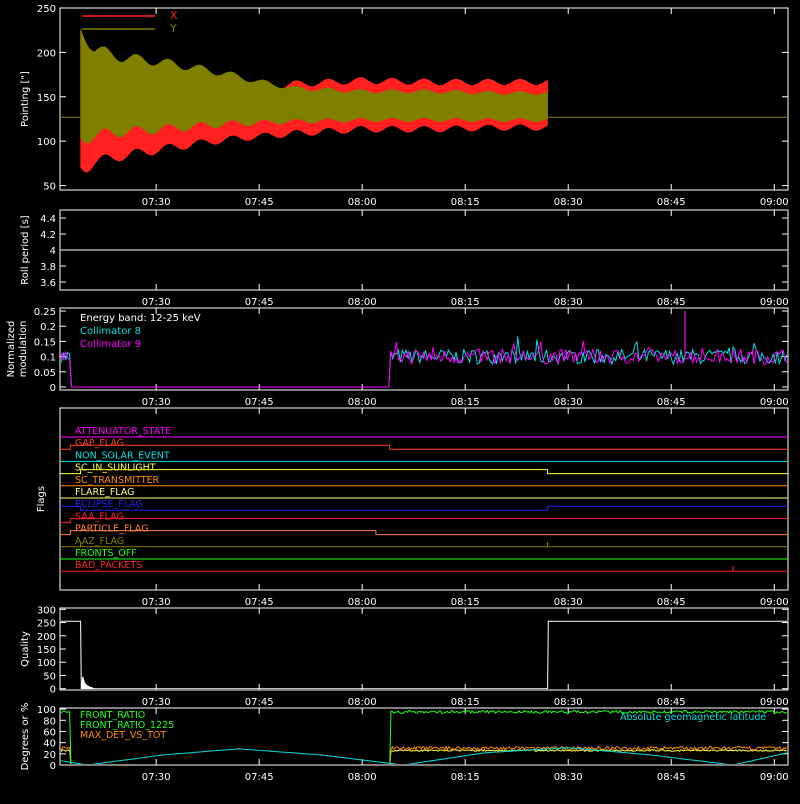 The height and width of the screenshot is (804, 800). What do you see at coordinates (49, 755) in the screenshot?
I see `y-tick-label: 20` at bounding box center [49, 755].